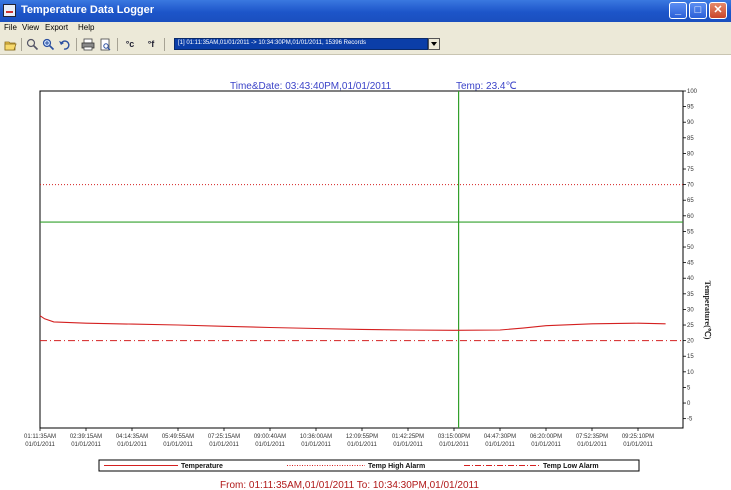 The image size is (731, 490). What do you see at coordinates (48, 44) in the screenshot?
I see `zoom-out-icon` at bounding box center [48, 44].